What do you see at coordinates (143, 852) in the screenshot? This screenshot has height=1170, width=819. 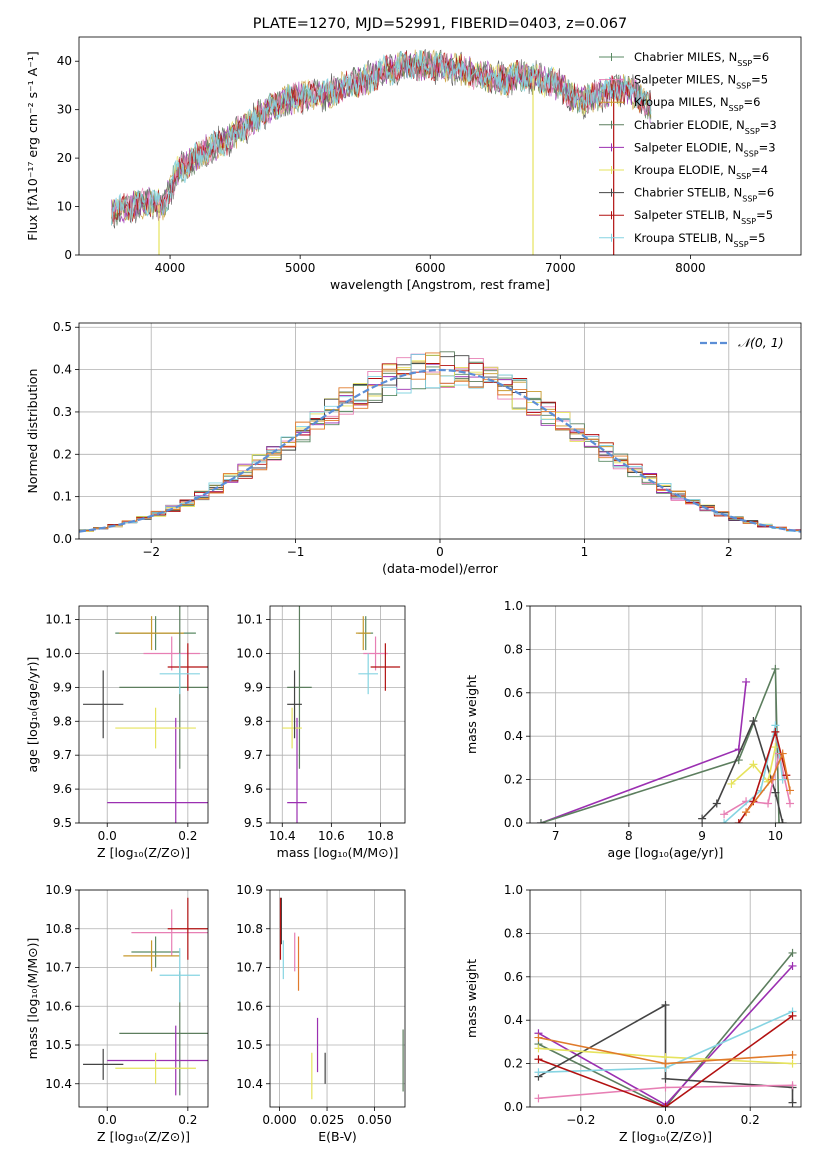 I see `x-axis-label: Z [log₁₀(Z/Z⊙)]` at bounding box center [143, 852].